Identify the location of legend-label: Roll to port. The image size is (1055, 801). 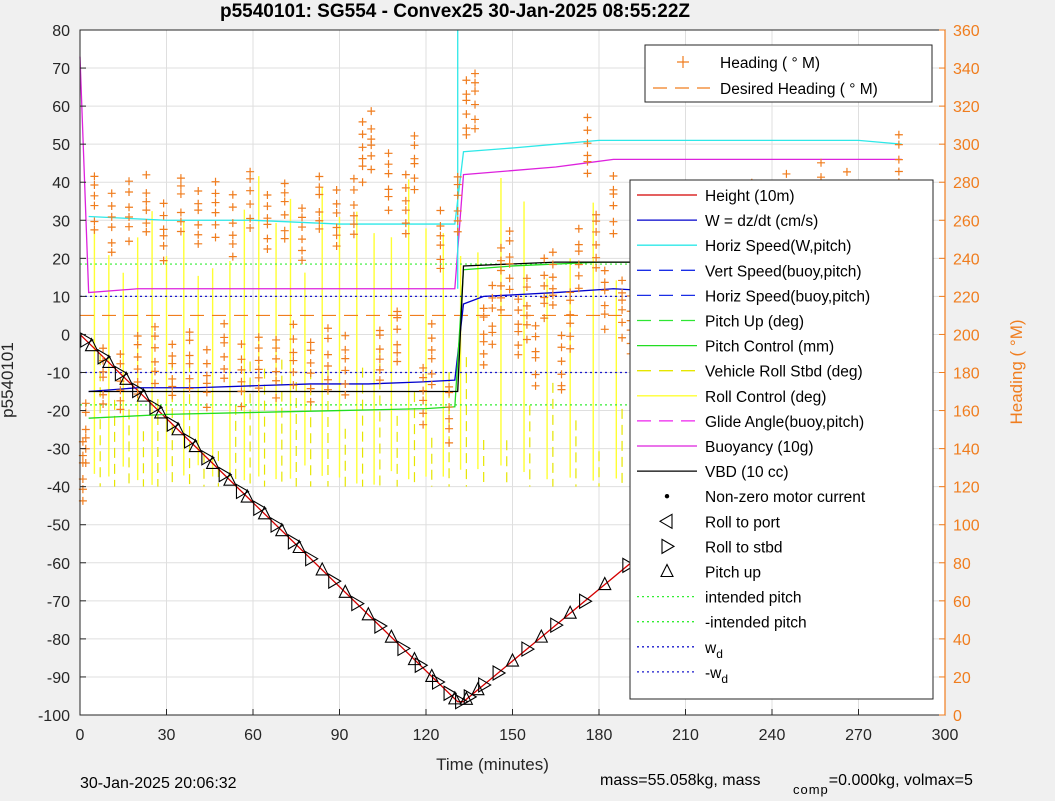
(743, 522).